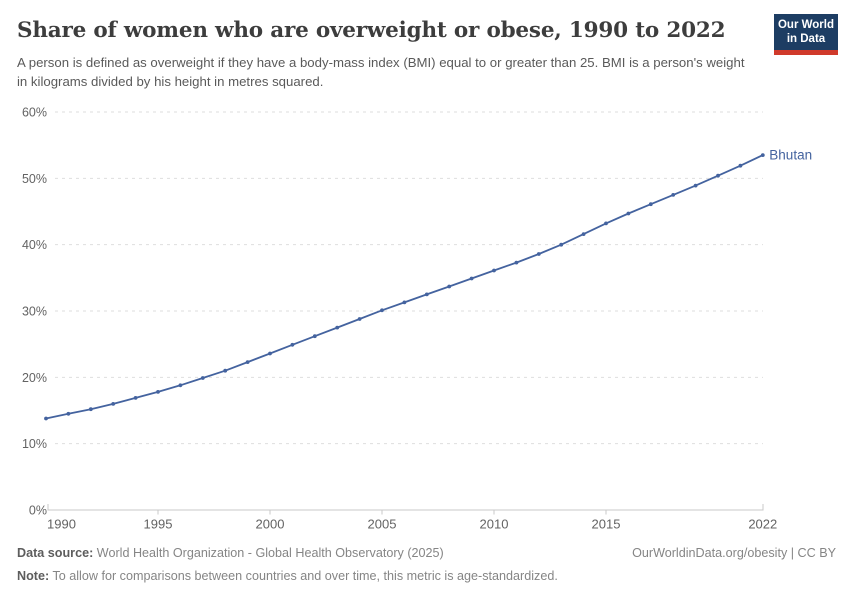 Image resolution: width=850 pixels, height=600 pixels. I want to click on x-tick-label: 2010, so click(494, 524).